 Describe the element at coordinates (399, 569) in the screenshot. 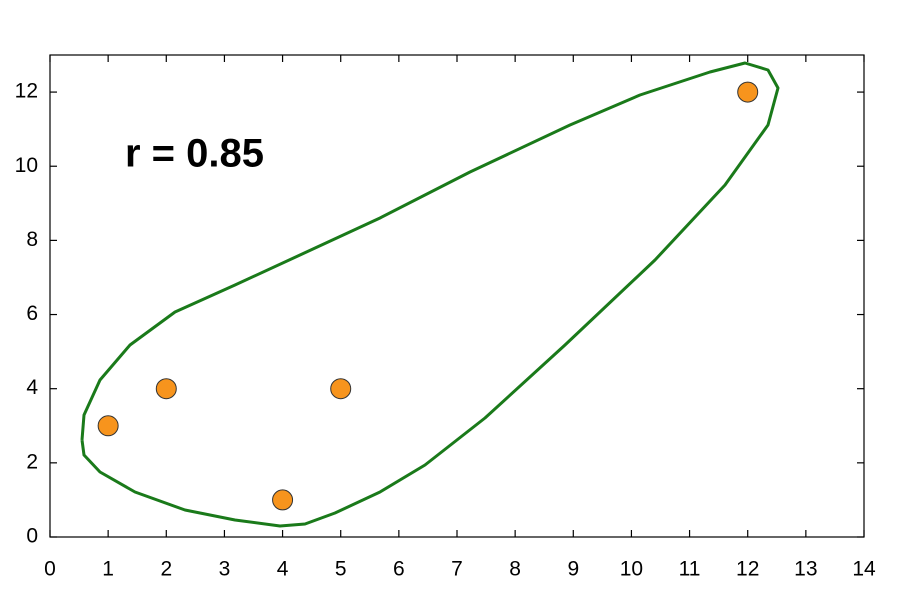

I see `x-tick-label: 6` at that location.